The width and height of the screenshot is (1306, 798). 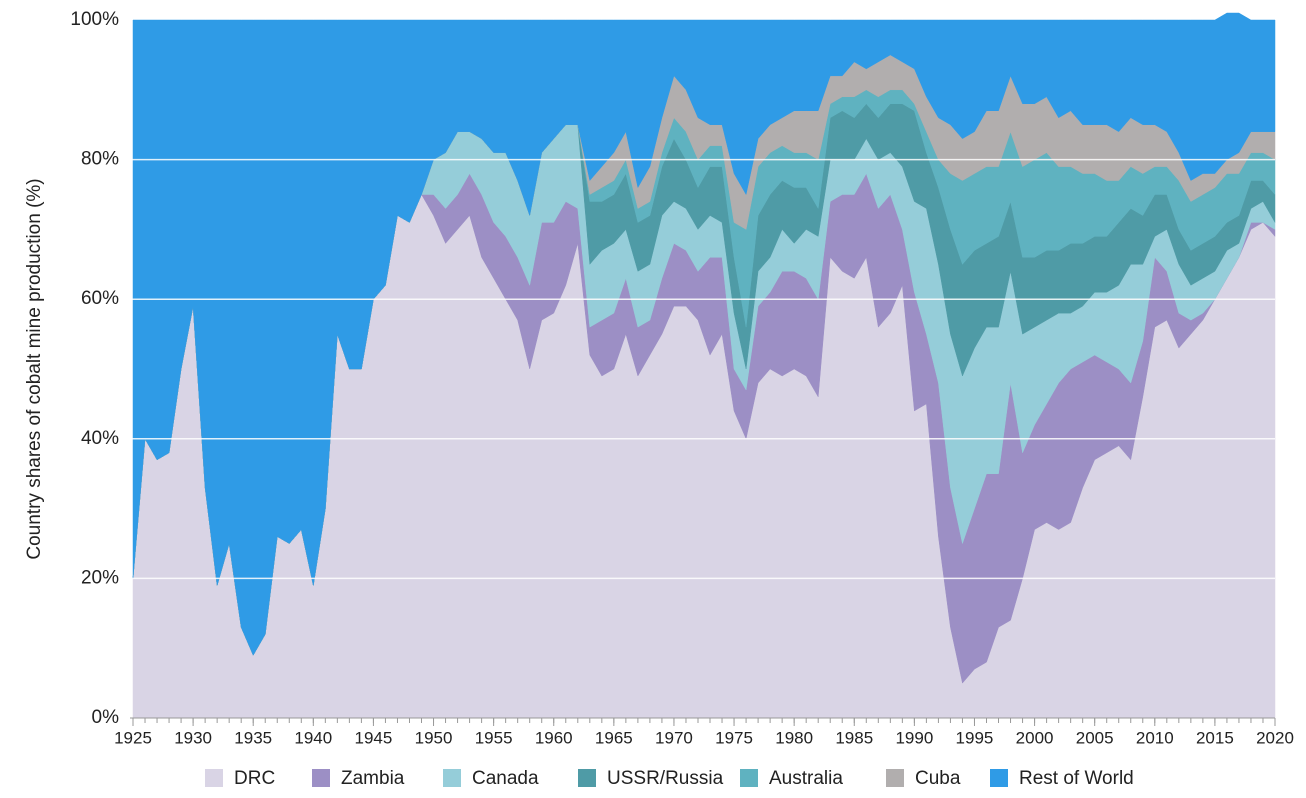 I want to click on x-tick-label: 1950, so click(x=434, y=737).